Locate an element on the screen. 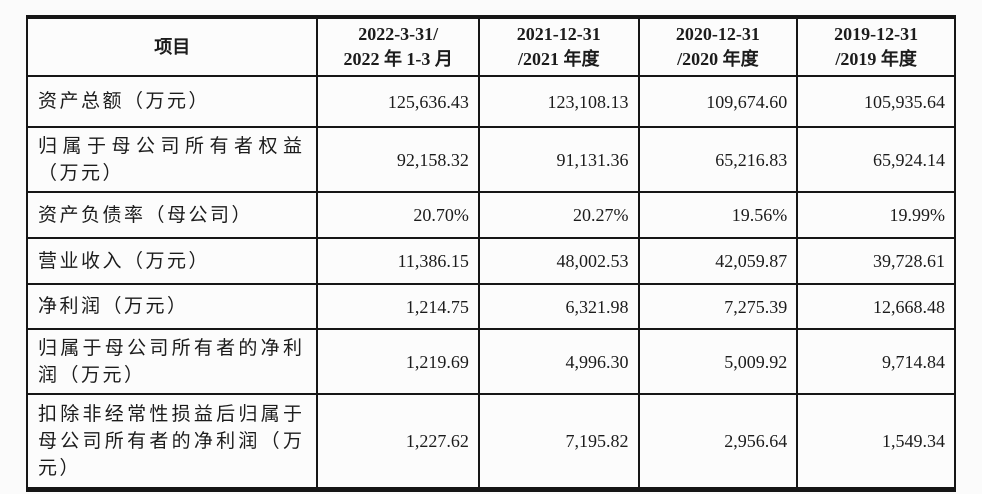  cell-value: 19.99% is located at coordinates (876, 215).